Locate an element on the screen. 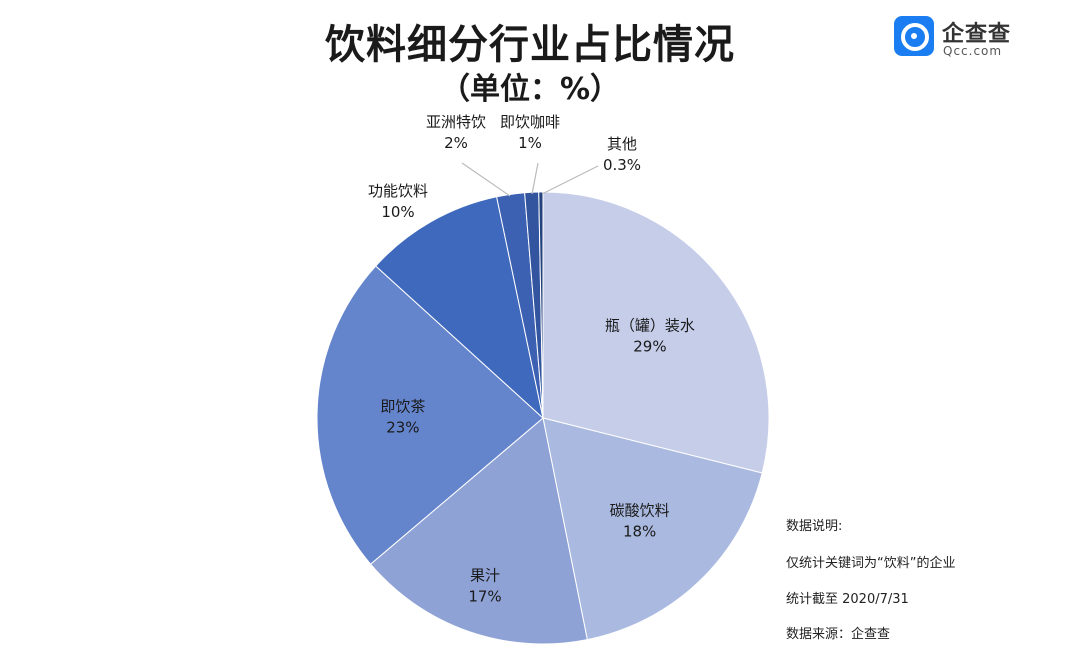 The width and height of the screenshot is (1080, 660). slice-label-3: 果汁 is located at coordinates (485, 575).